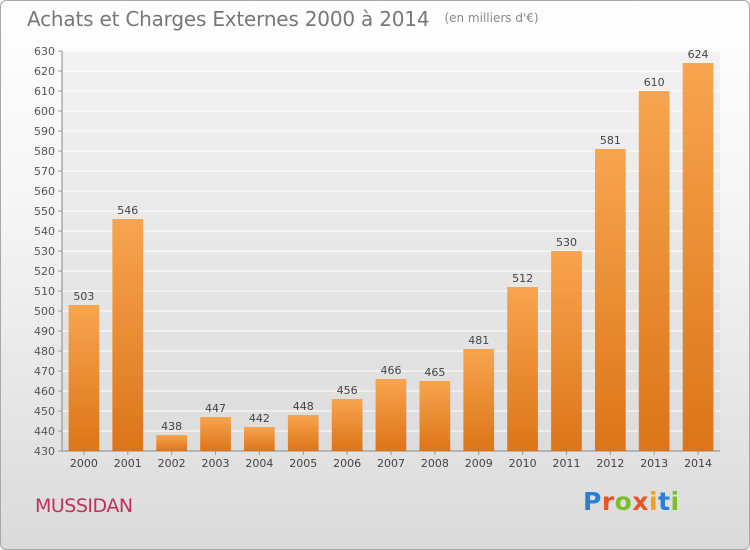 The image size is (750, 550). I want to click on chart-subtitle: (en milliers d'€), so click(491, 18).